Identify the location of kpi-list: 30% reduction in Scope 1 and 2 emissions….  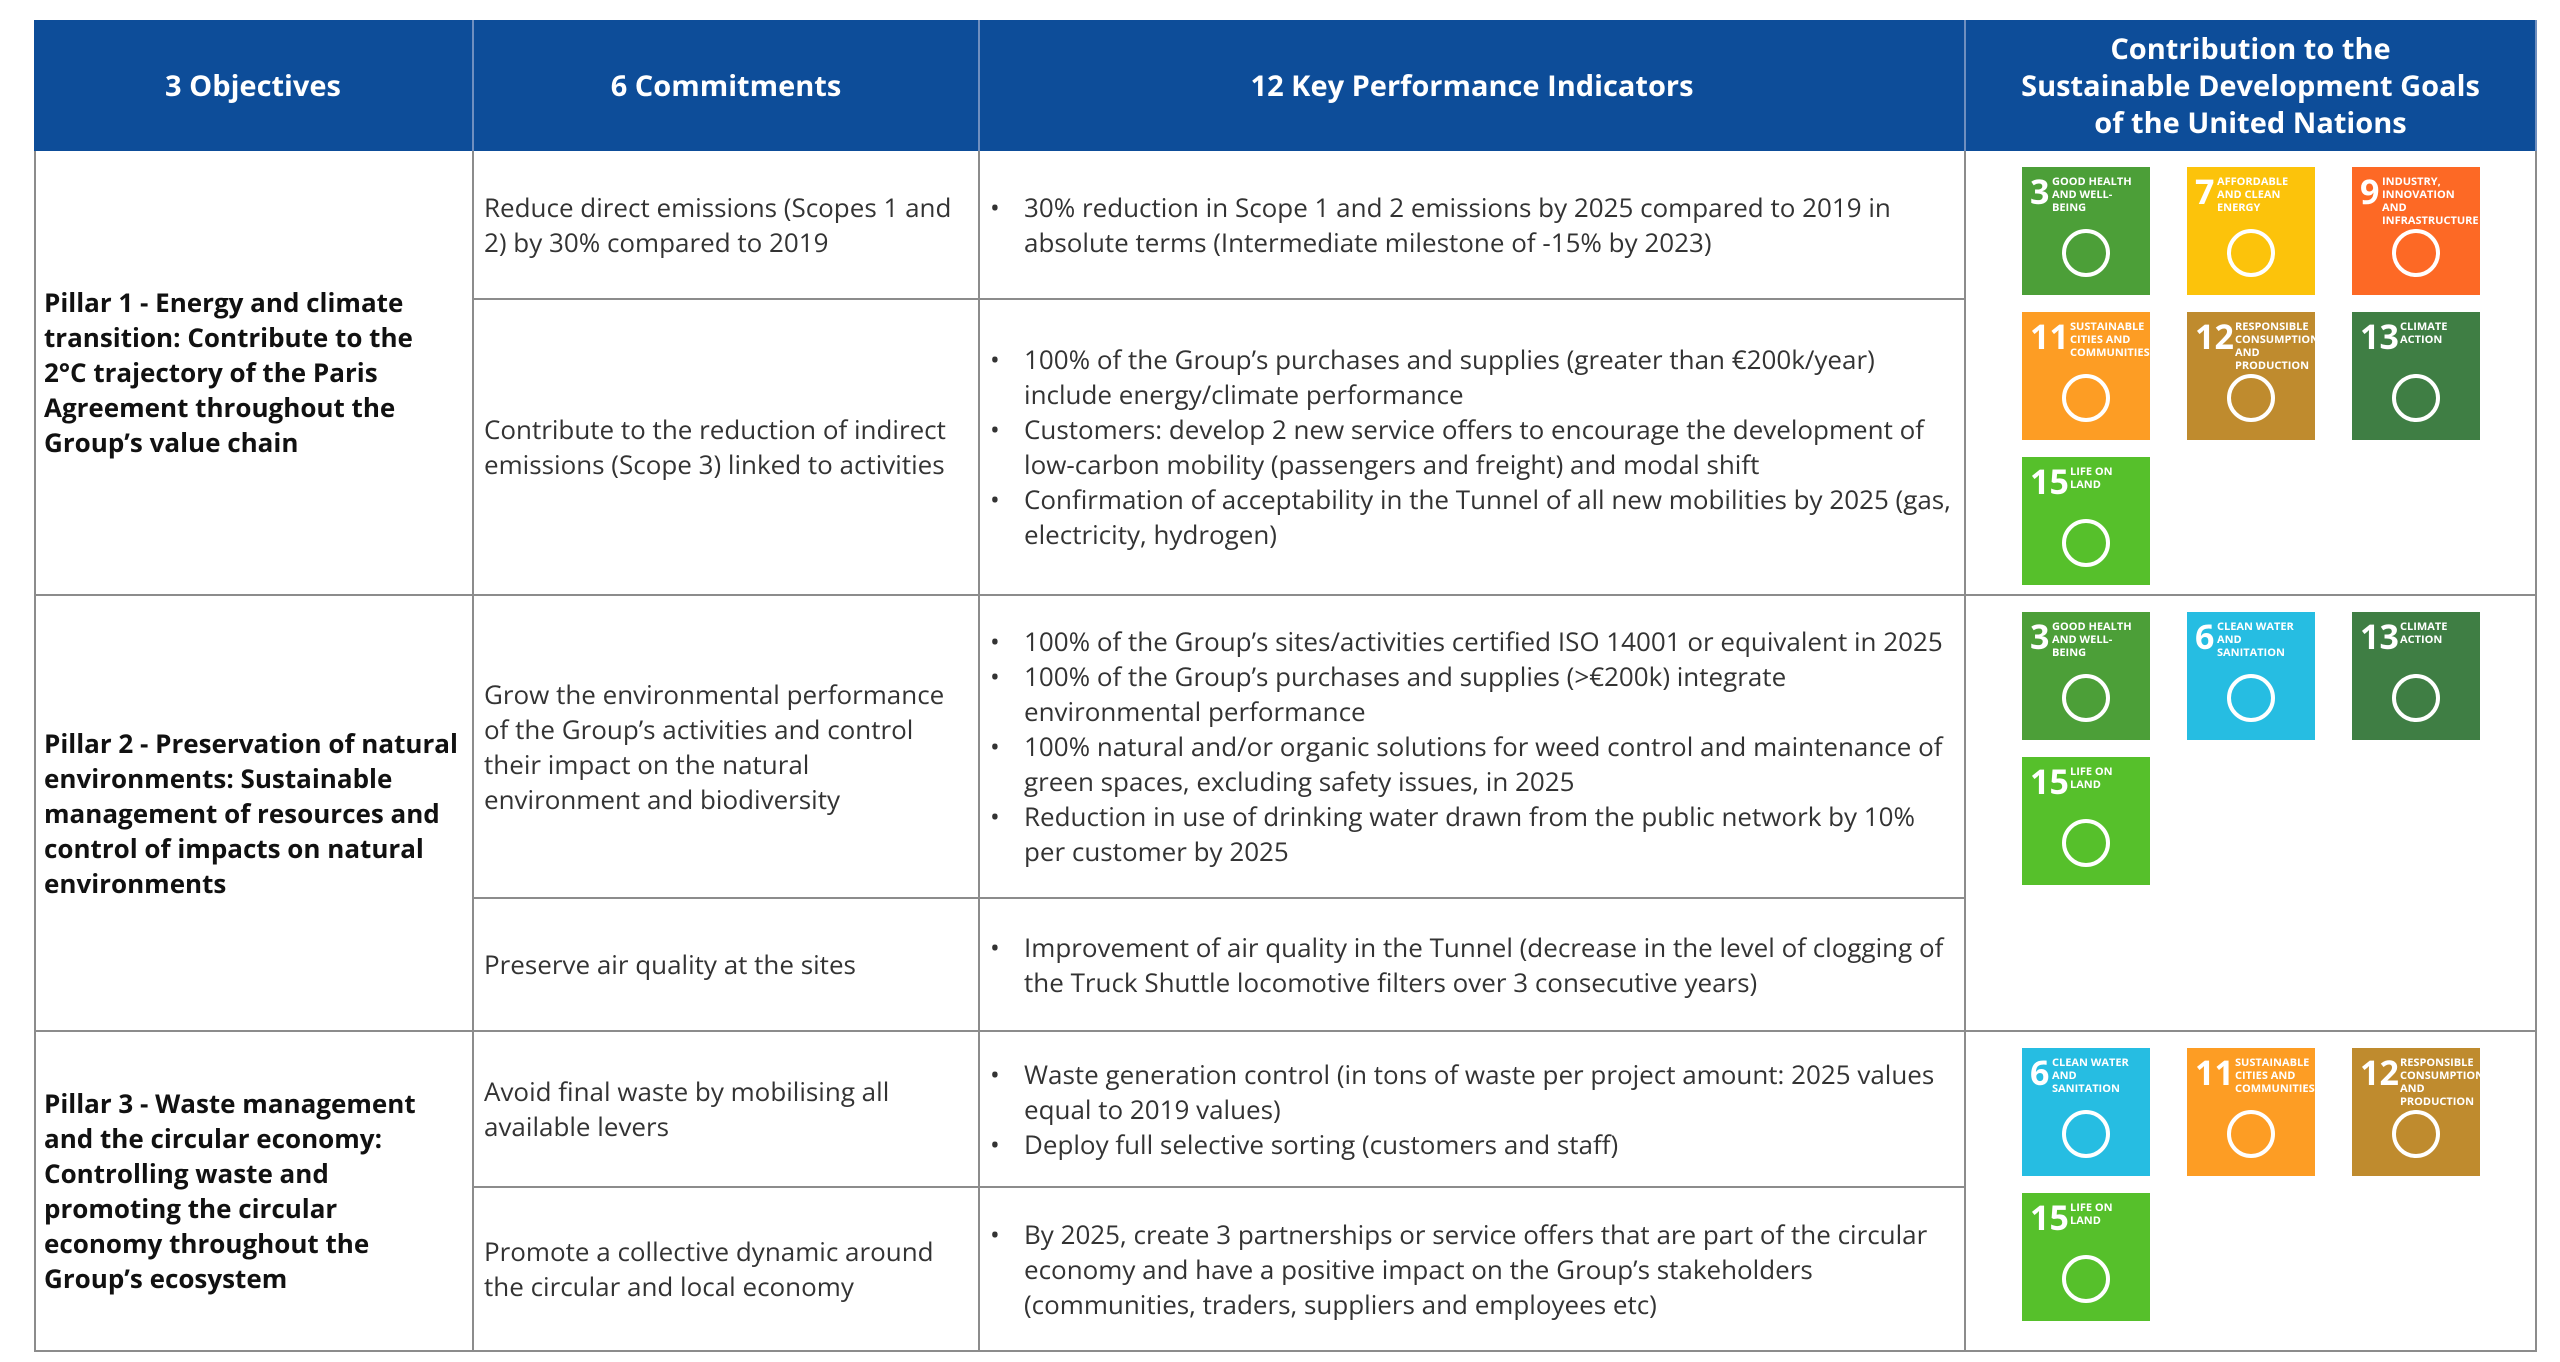
(1472, 224).